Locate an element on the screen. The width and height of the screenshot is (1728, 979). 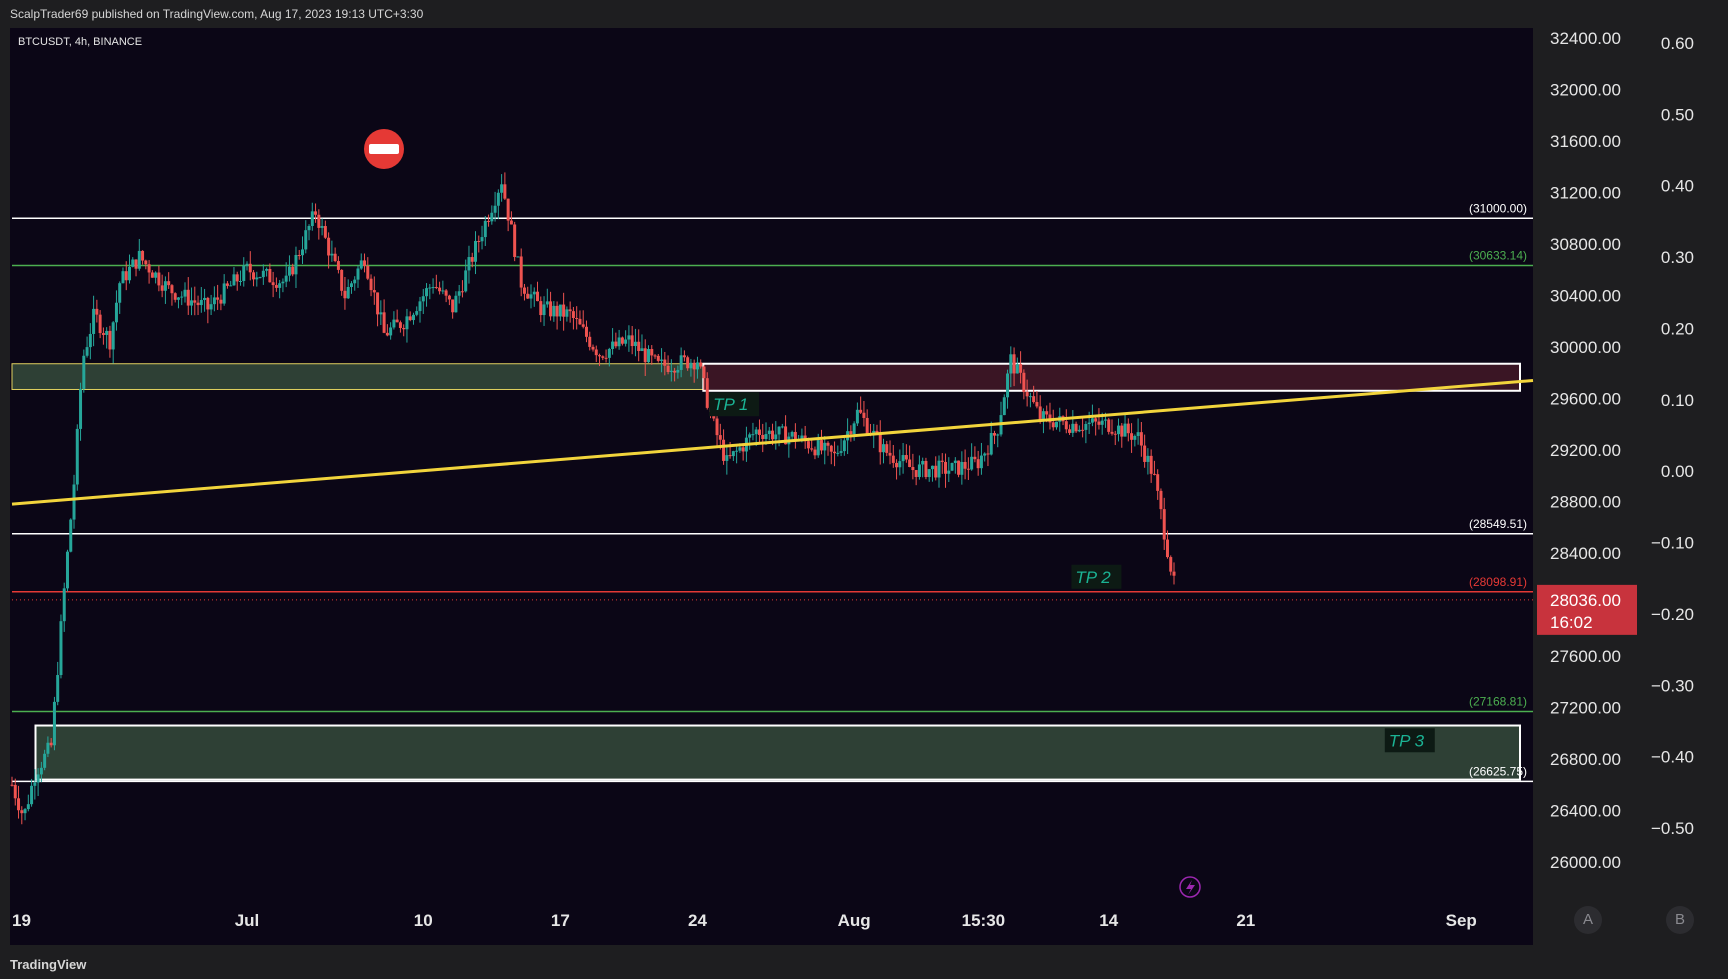
price-tick-label: 27600.00 is located at coordinates (1585, 656).